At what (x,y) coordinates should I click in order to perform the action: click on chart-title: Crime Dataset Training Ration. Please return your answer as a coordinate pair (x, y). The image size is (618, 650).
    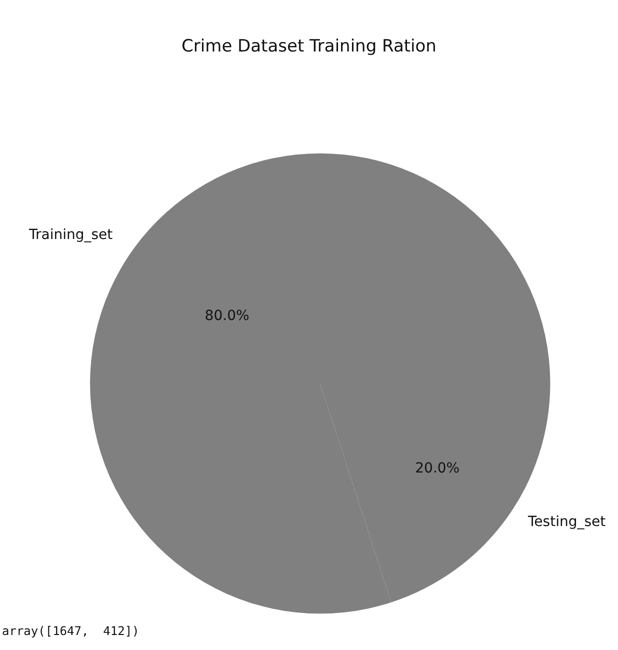
    Looking at the image, I should click on (309, 46).